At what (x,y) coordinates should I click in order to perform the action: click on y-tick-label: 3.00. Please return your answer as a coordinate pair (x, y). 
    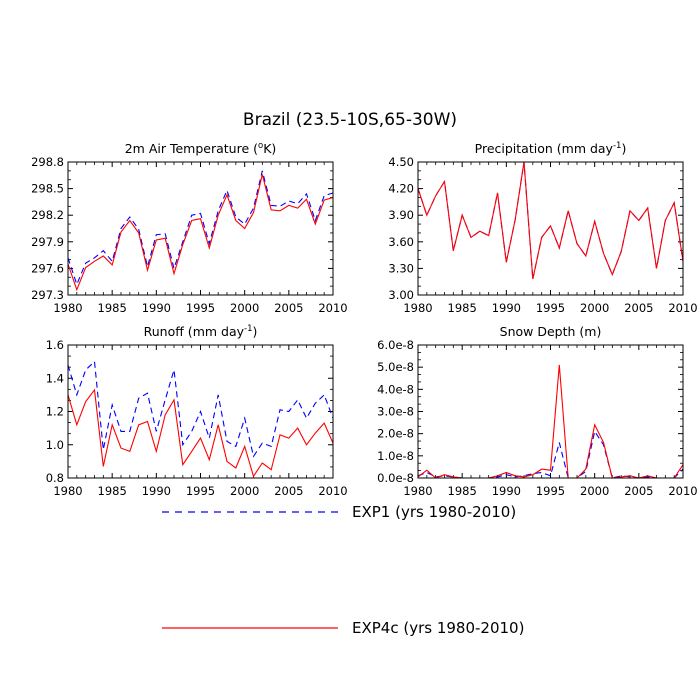
    Looking at the image, I should click on (401, 295).